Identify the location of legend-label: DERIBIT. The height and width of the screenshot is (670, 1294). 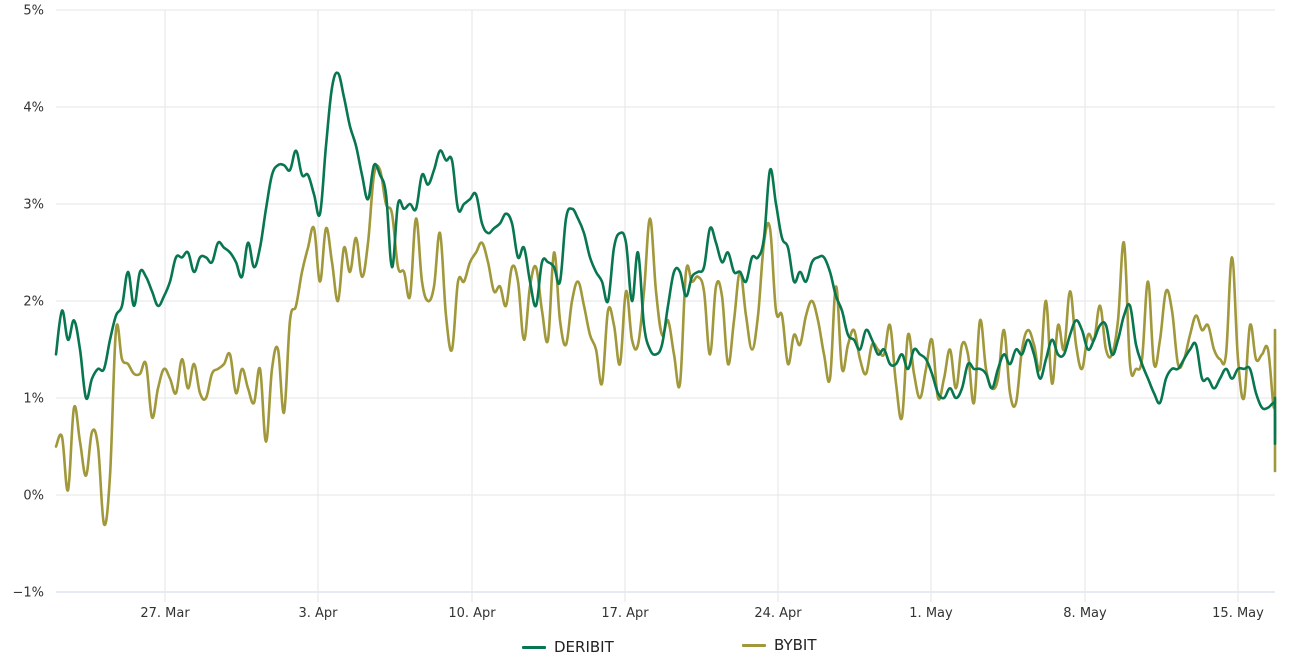
(584, 647).